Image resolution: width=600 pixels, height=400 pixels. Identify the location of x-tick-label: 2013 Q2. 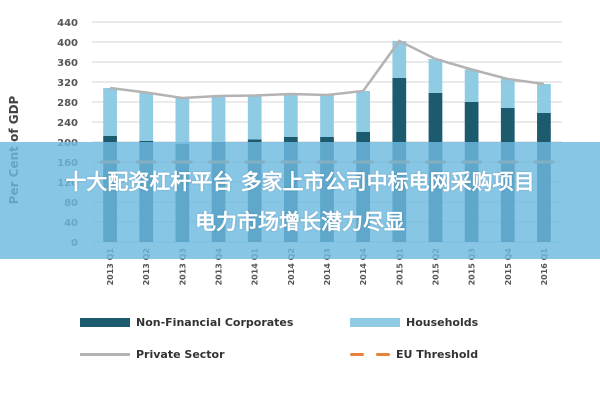
(146, 266).